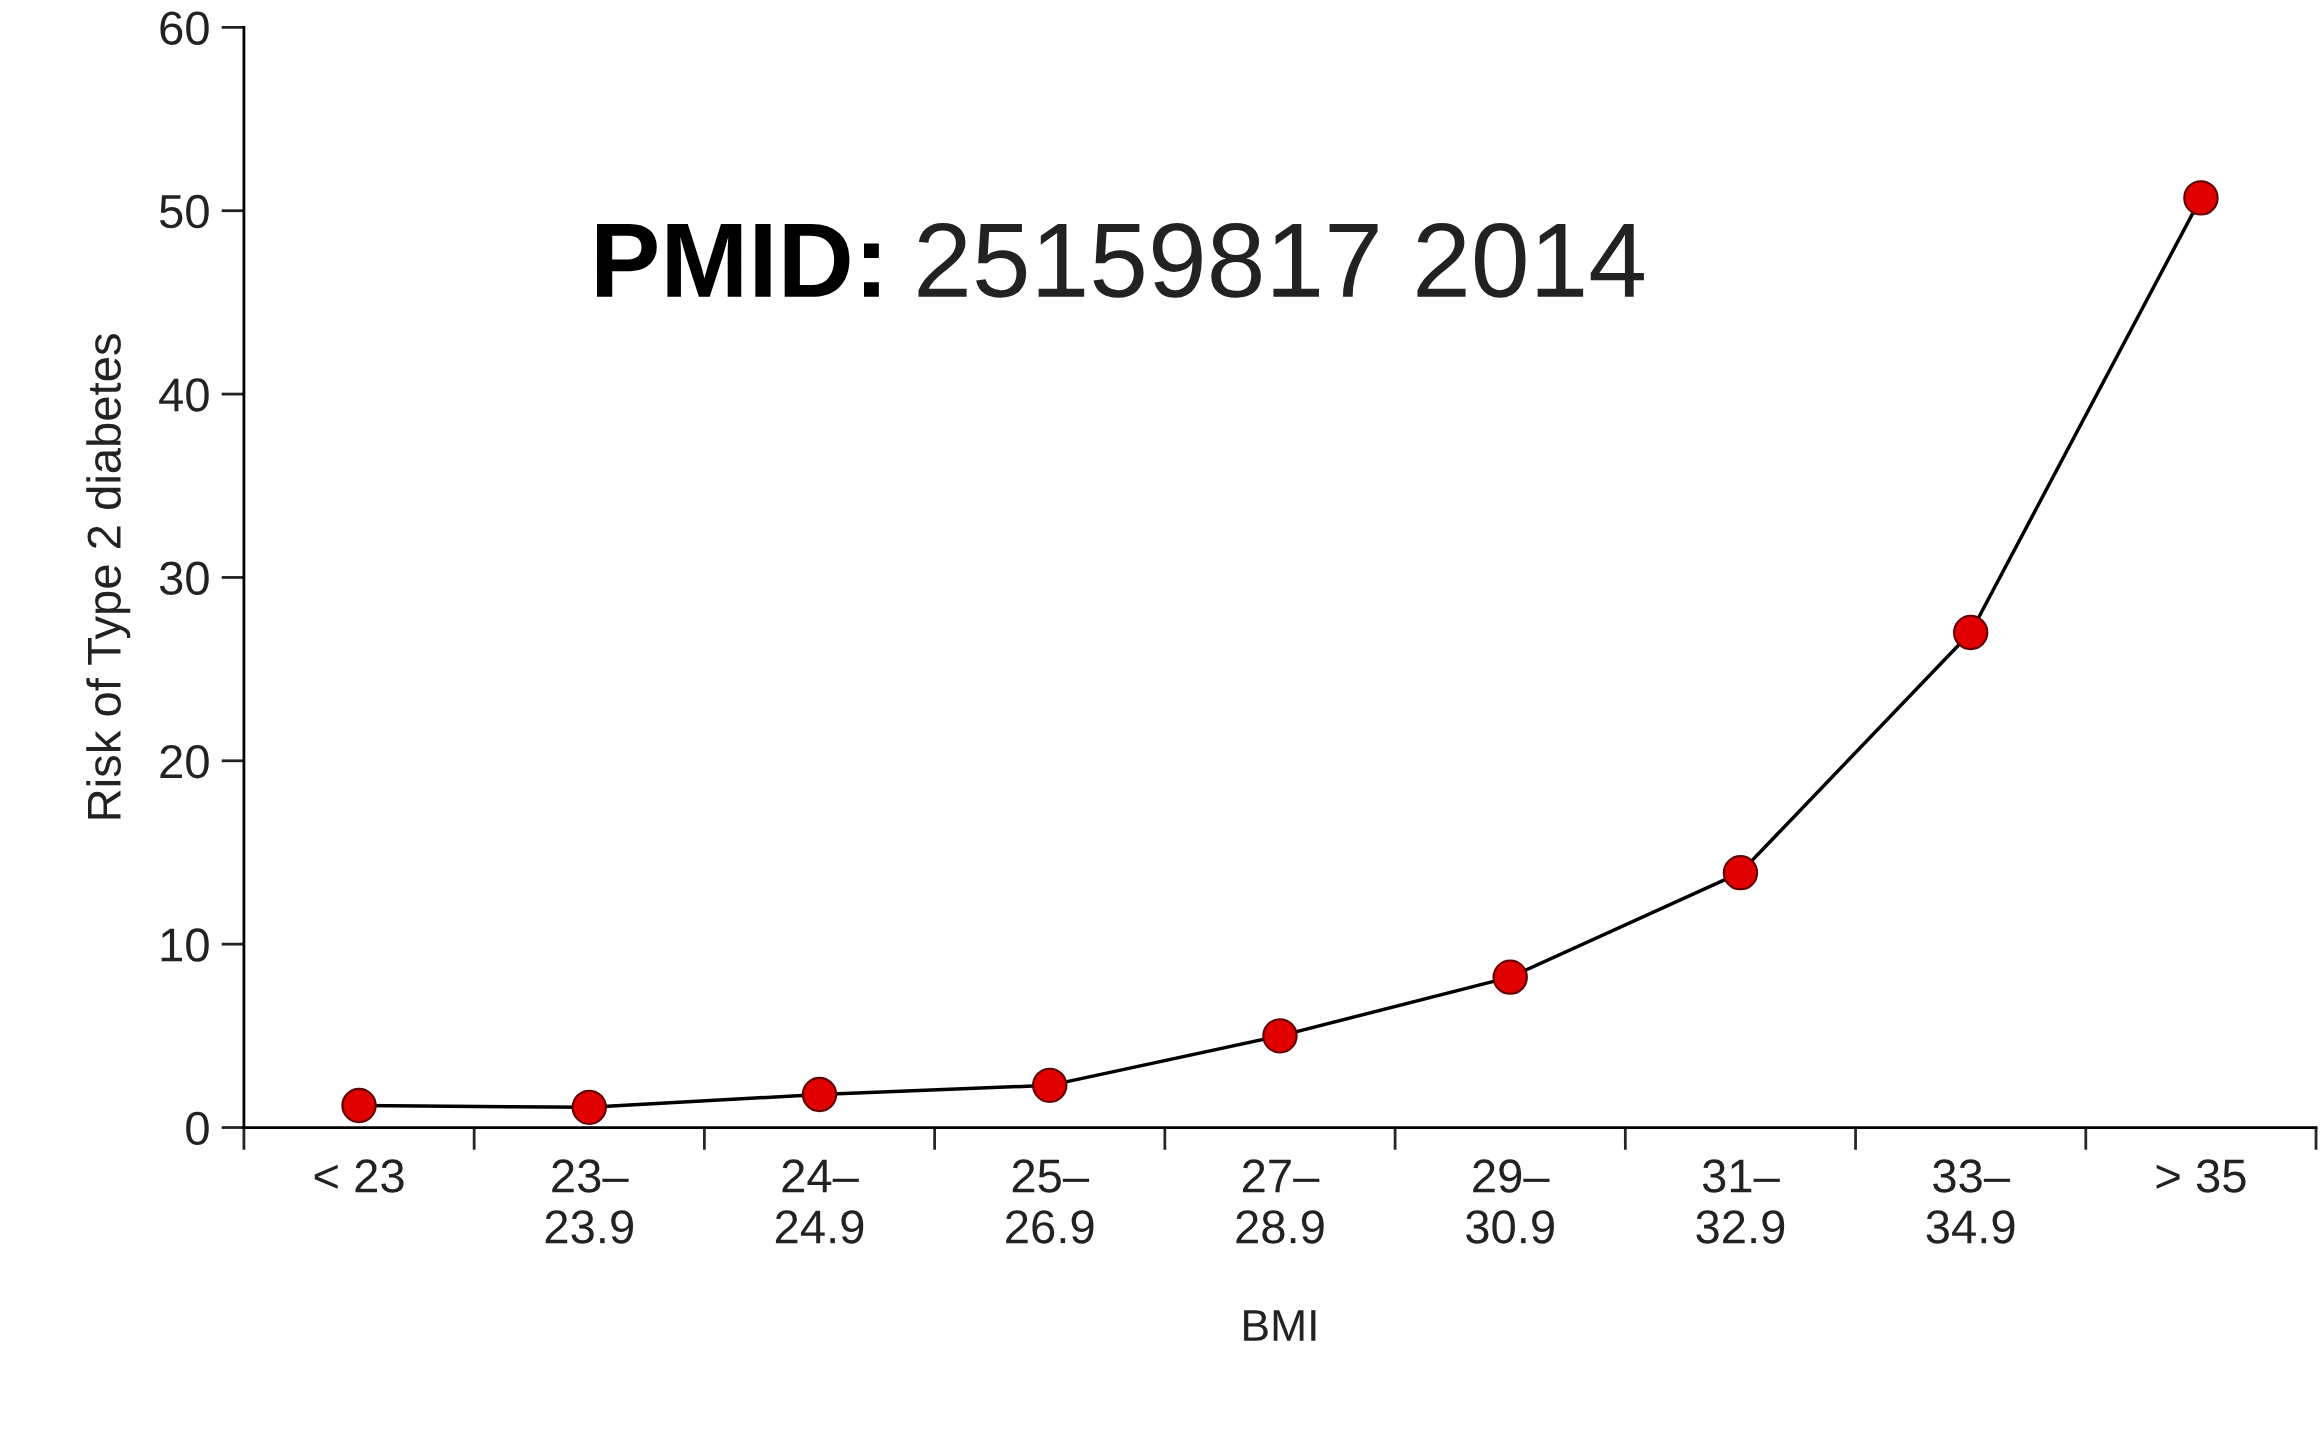 Image resolution: width=2323 pixels, height=1440 pixels. What do you see at coordinates (1510, 1201) in the screenshot?
I see `x-tick-label: 29– 30.9` at bounding box center [1510, 1201].